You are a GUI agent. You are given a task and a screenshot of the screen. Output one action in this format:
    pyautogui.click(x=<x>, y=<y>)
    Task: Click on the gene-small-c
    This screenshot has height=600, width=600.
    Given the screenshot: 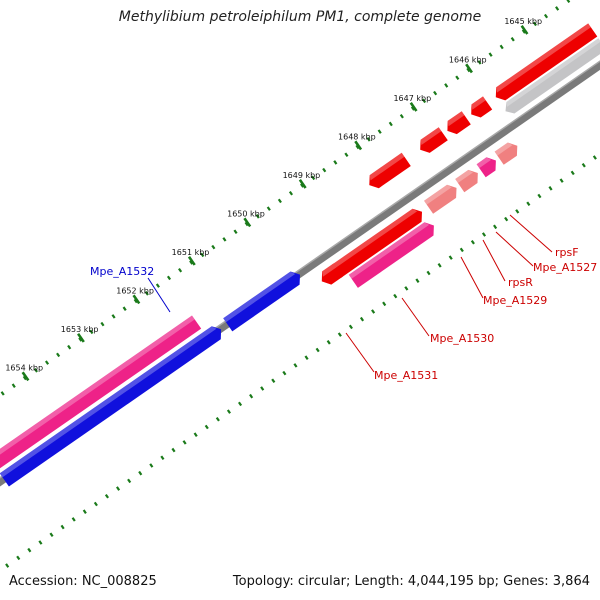 What is the action you would take?
    pyautogui.click(x=482, y=107)
    